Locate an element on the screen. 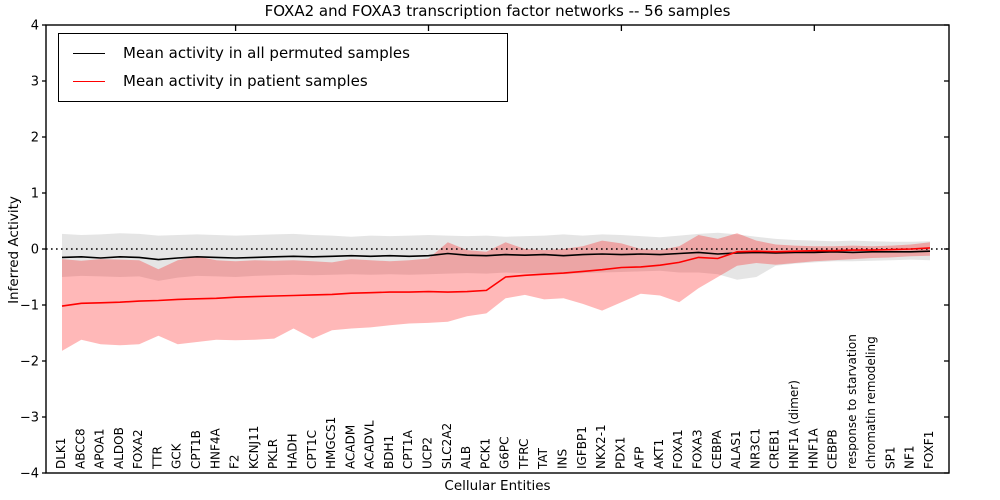 Image resolution: width=1000 pixels, height=500 pixels. x-category-label: PCK1 is located at coordinates (485, 453).